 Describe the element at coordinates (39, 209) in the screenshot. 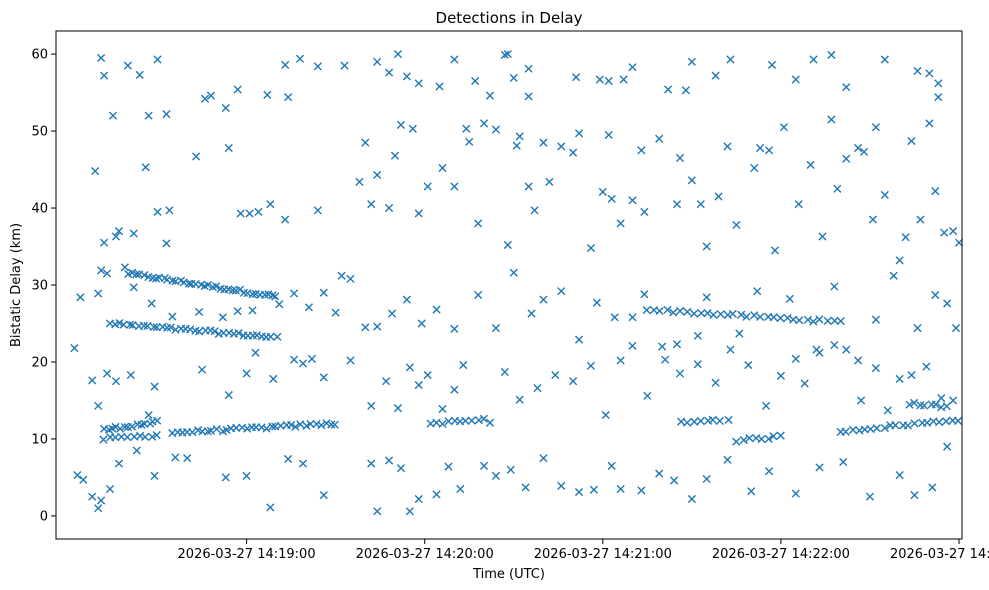

I see `y-tick-label: 40` at that location.